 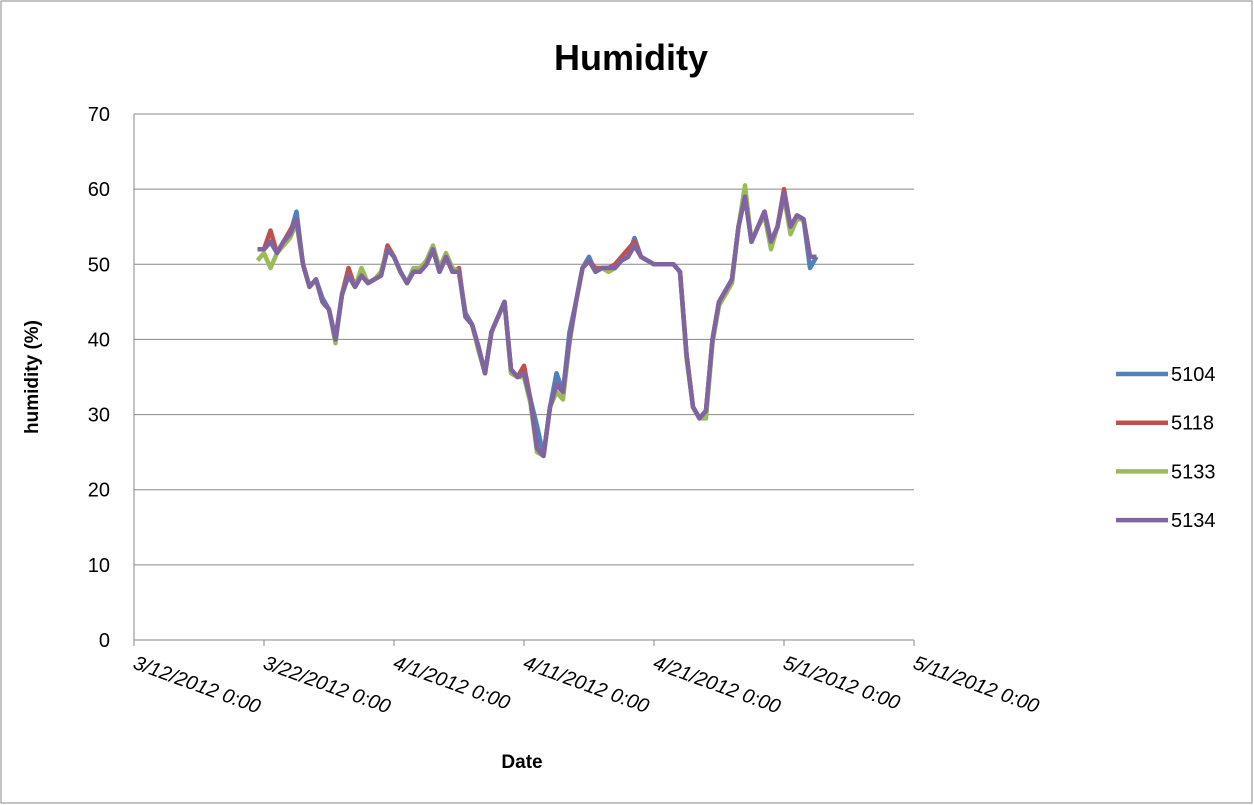 What do you see at coordinates (104, 641) in the screenshot?
I see `y-tick-label: 0` at bounding box center [104, 641].